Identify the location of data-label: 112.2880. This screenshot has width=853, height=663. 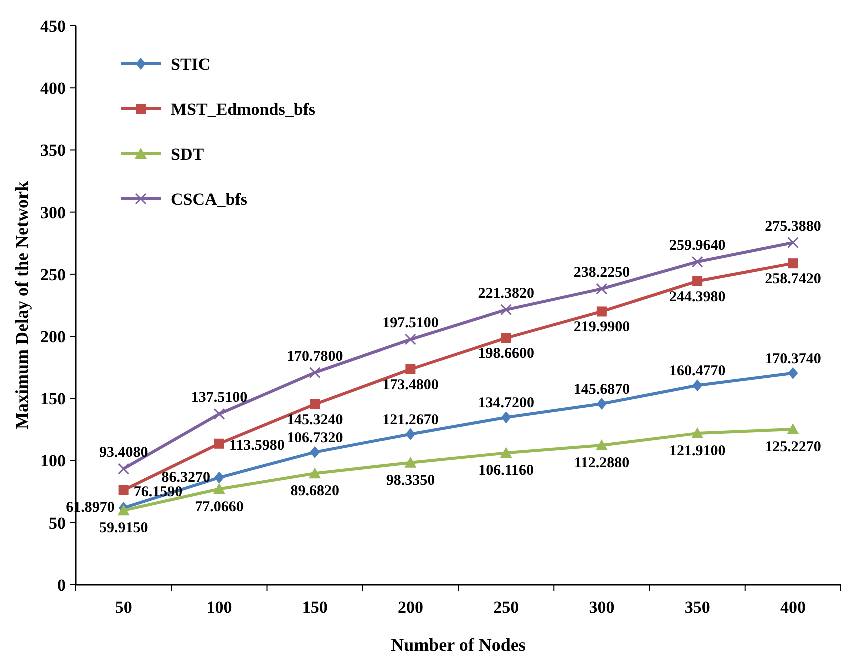
(602, 464).